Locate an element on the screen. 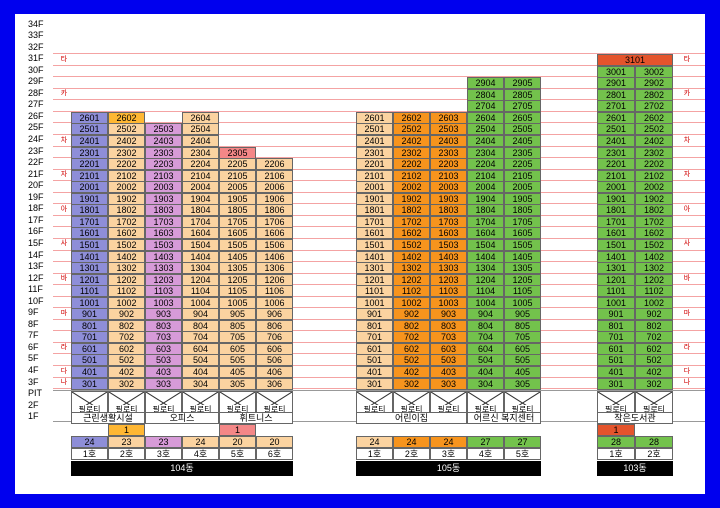  unit-cell: 2205 is located at coordinates (522, 164).